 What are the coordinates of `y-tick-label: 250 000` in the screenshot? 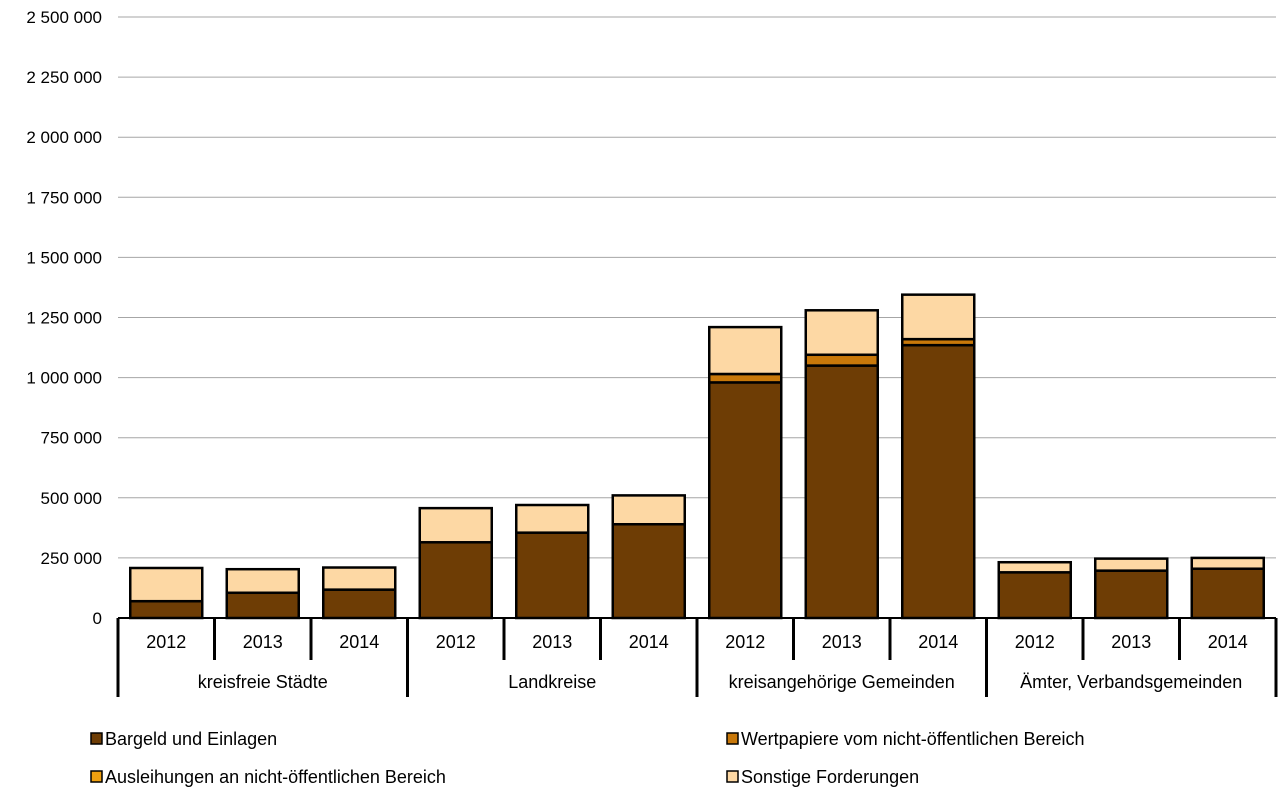 It's located at (71, 558).